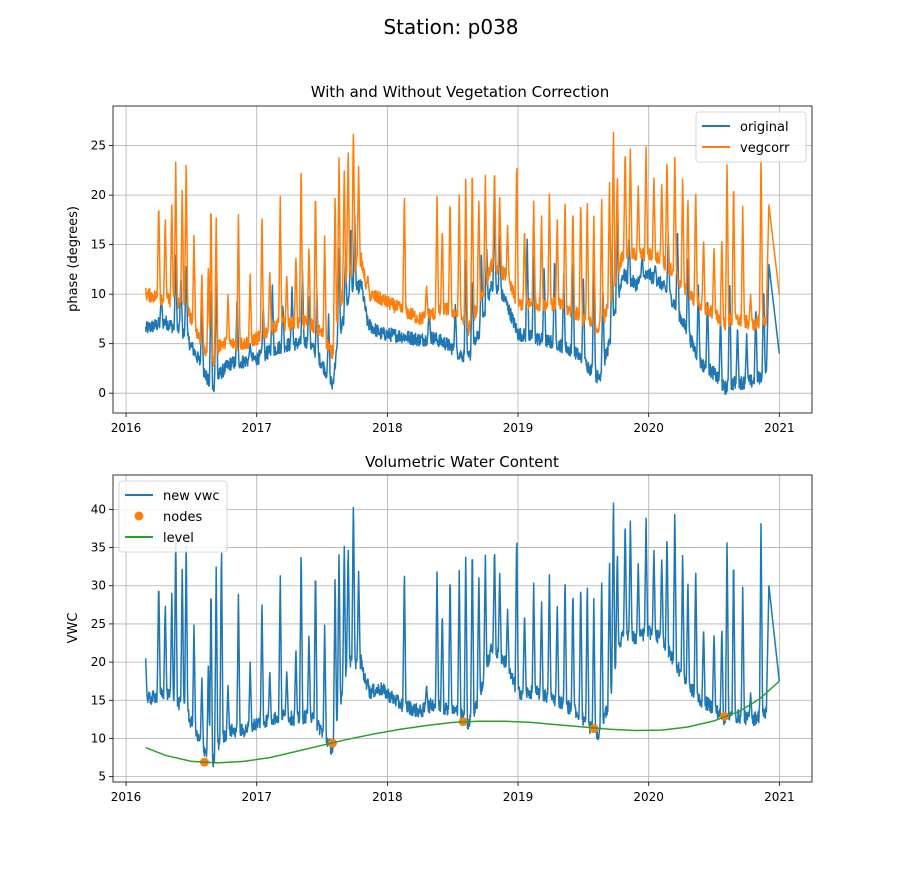 The image size is (902, 884). What do you see at coordinates (462, 305) in the screenshot?
I see `series-line-original` at bounding box center [462, 305].